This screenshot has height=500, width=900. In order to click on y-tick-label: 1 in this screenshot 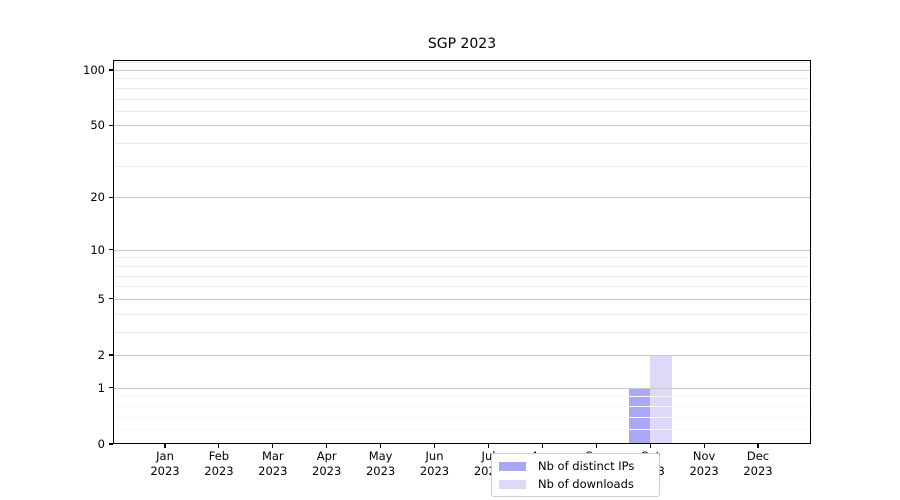, I will do `click(101, 387)`.